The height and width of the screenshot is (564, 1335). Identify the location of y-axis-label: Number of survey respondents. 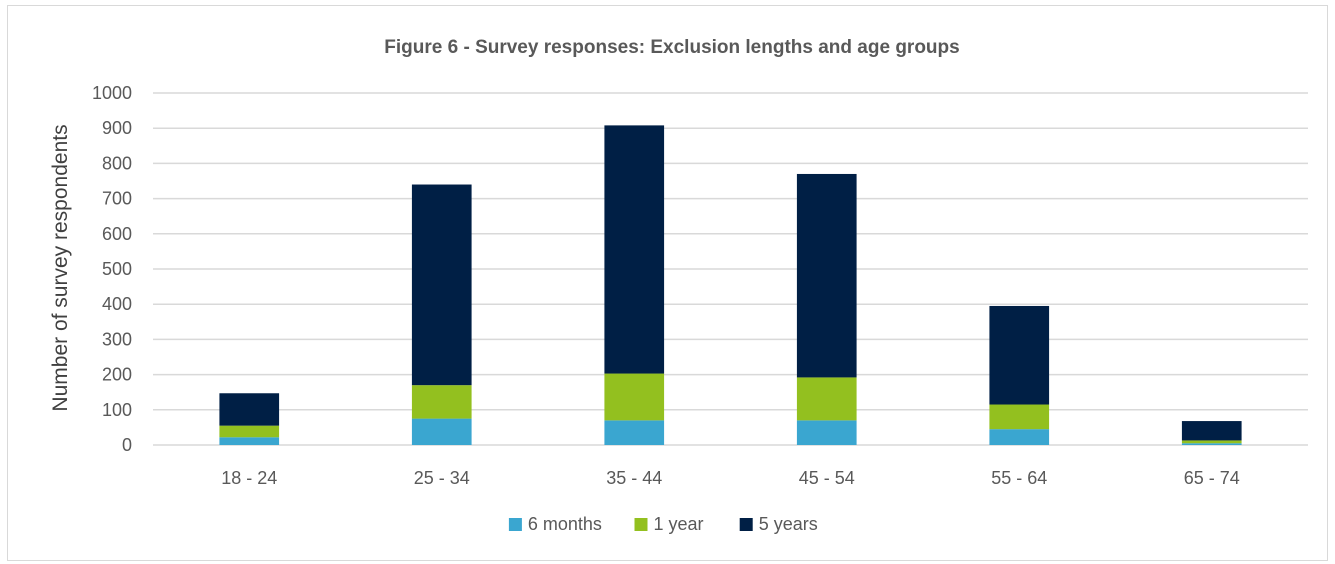
(60, 267).